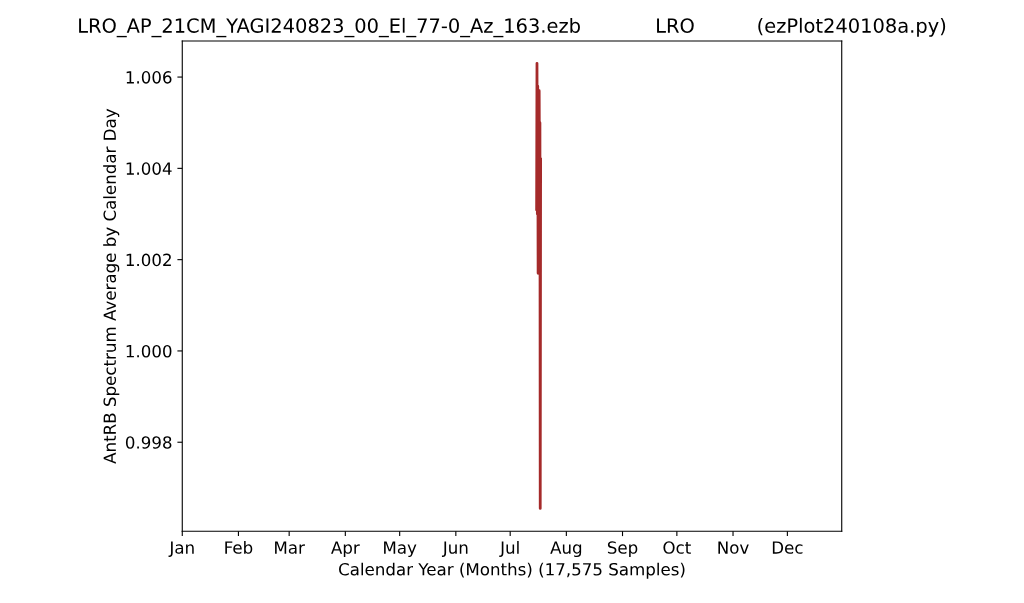 This screenshot has height=603, width=1024. Describe the element at coordinates (566, 549) in the screenshot. I see `x-tick-label: Aug` at that location.